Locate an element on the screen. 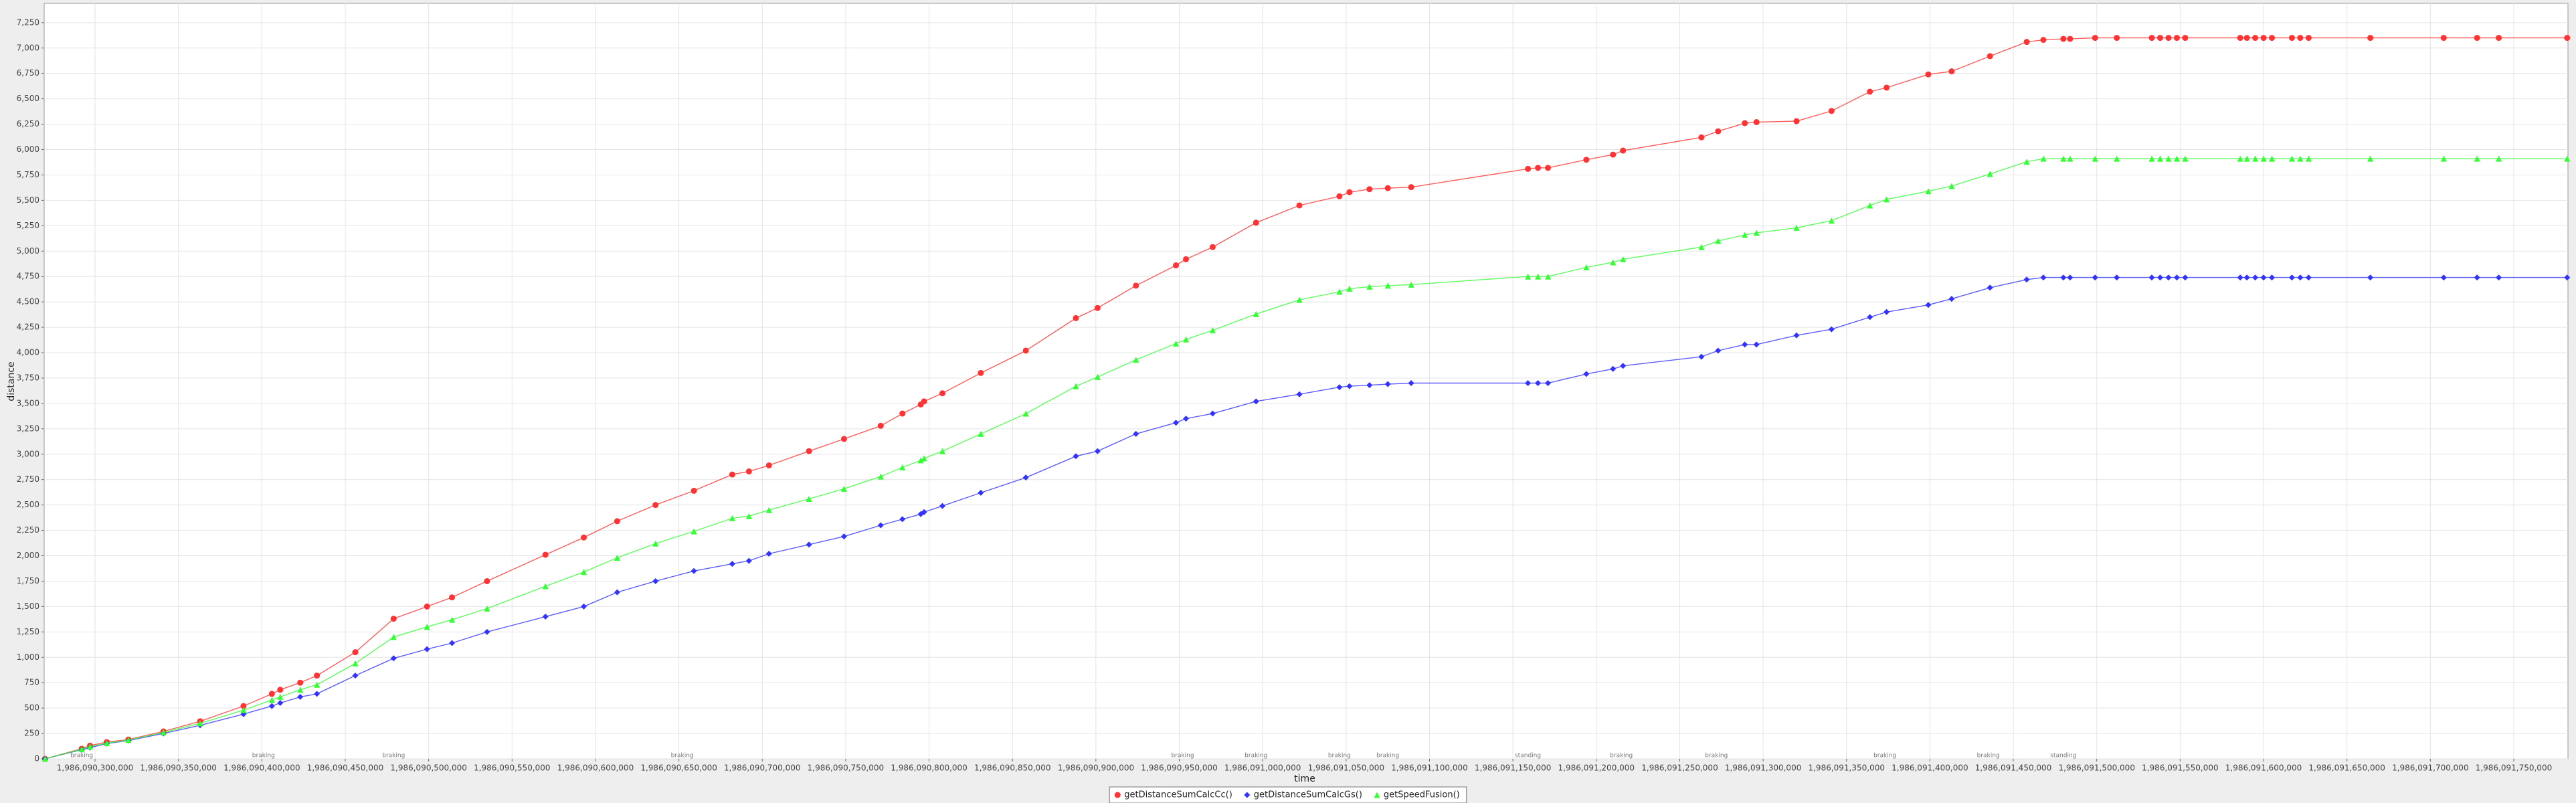 The image size is (2576, 803). y-tick-label: 3,500 is located at coordinates (28, 403).